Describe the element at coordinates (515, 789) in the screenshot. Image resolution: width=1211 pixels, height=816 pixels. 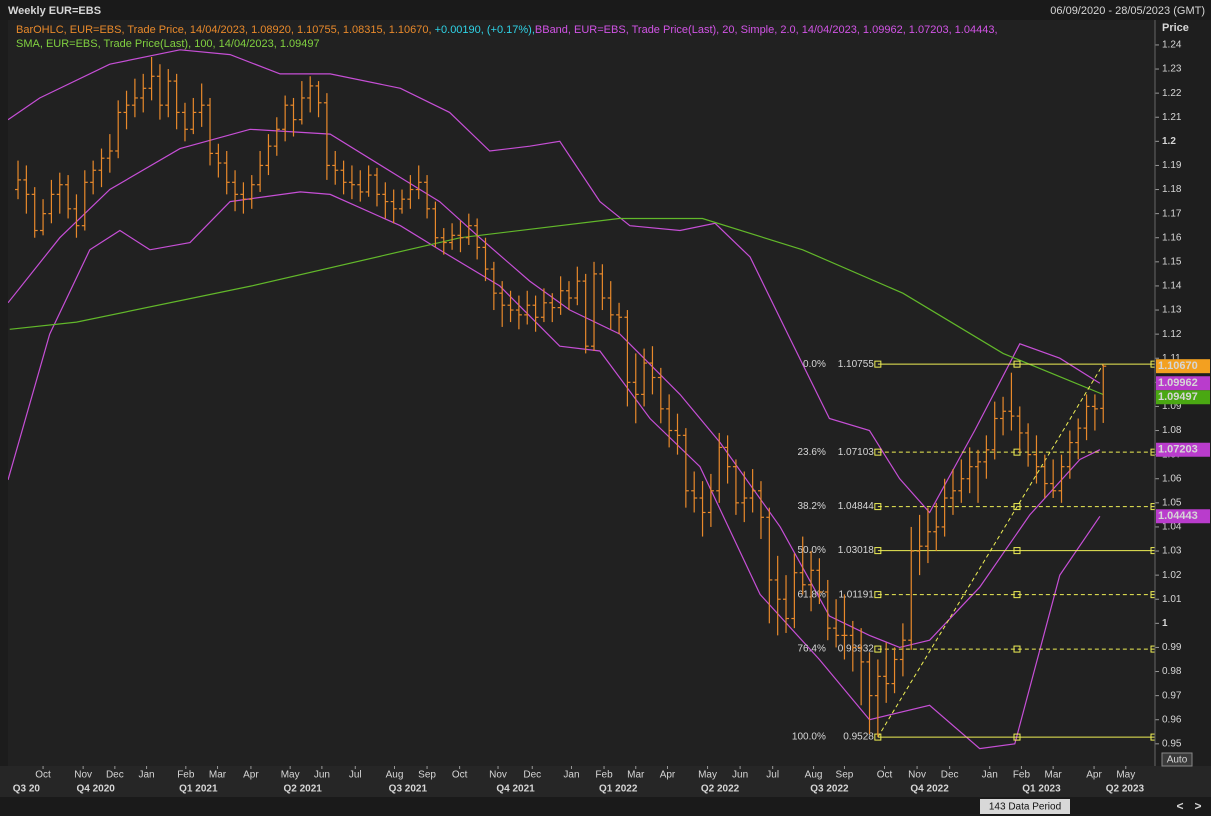
I see `quarter-label: Q4 2021` at that location.